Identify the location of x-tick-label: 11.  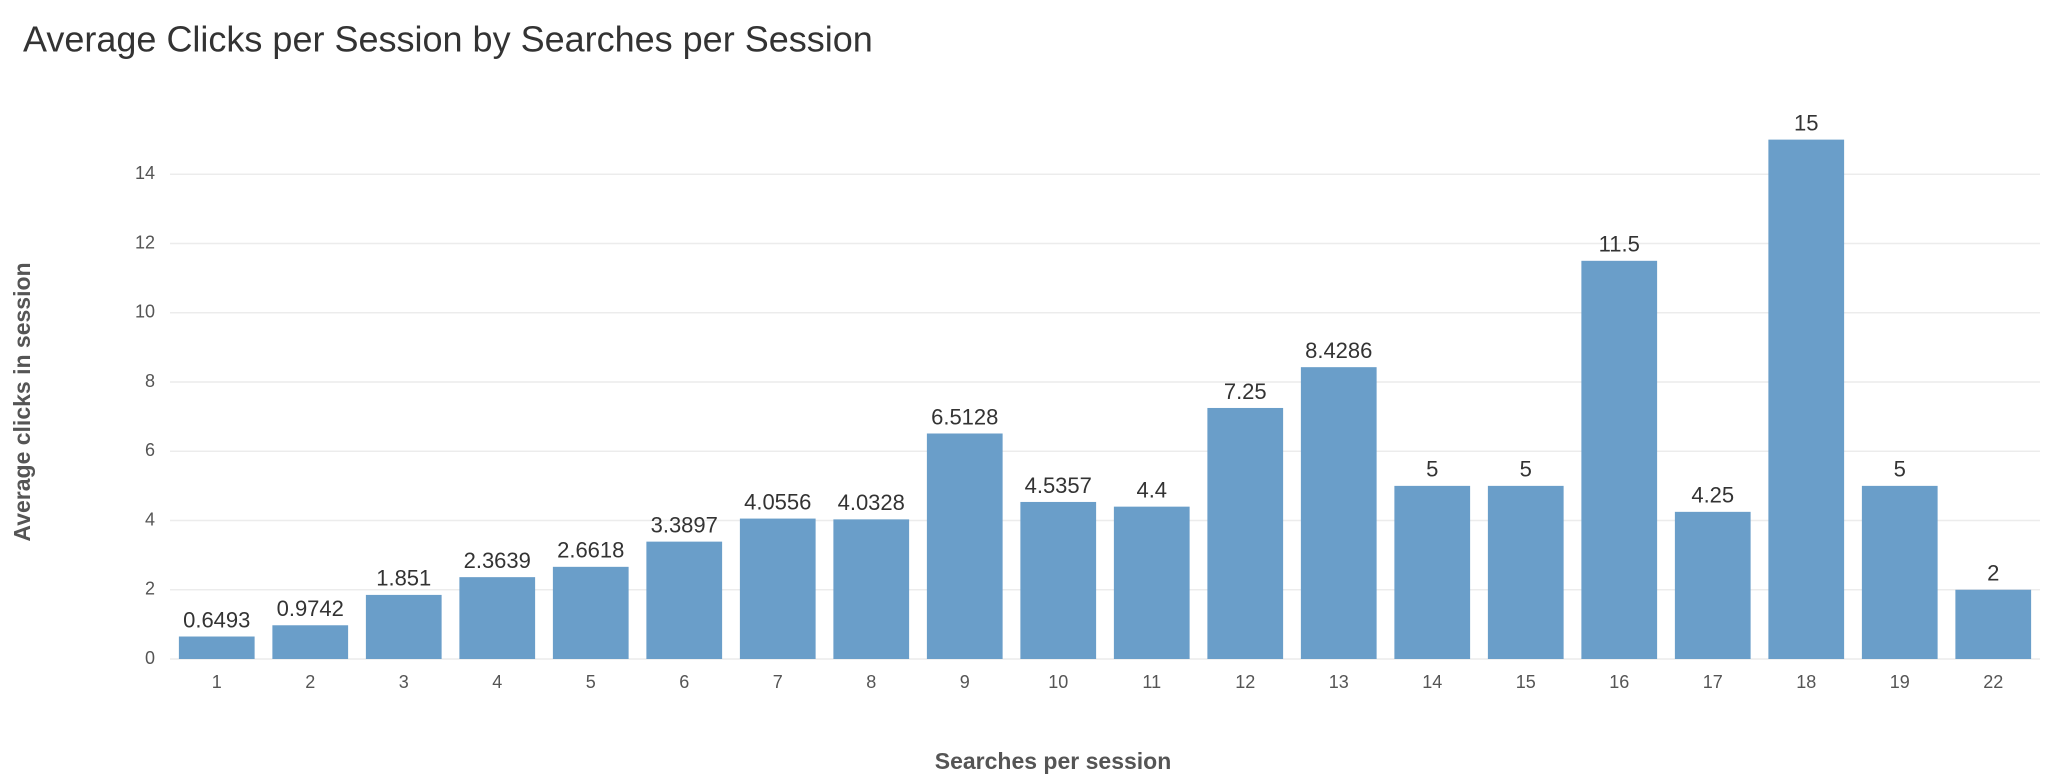
(1151, 682).